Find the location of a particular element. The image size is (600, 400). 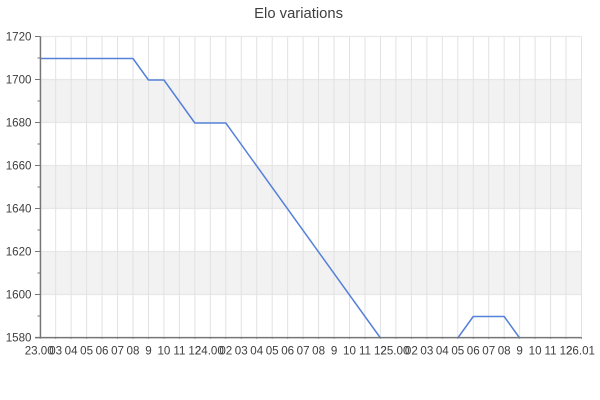

svg-text: 1620 is located at coordinates (19, 251).